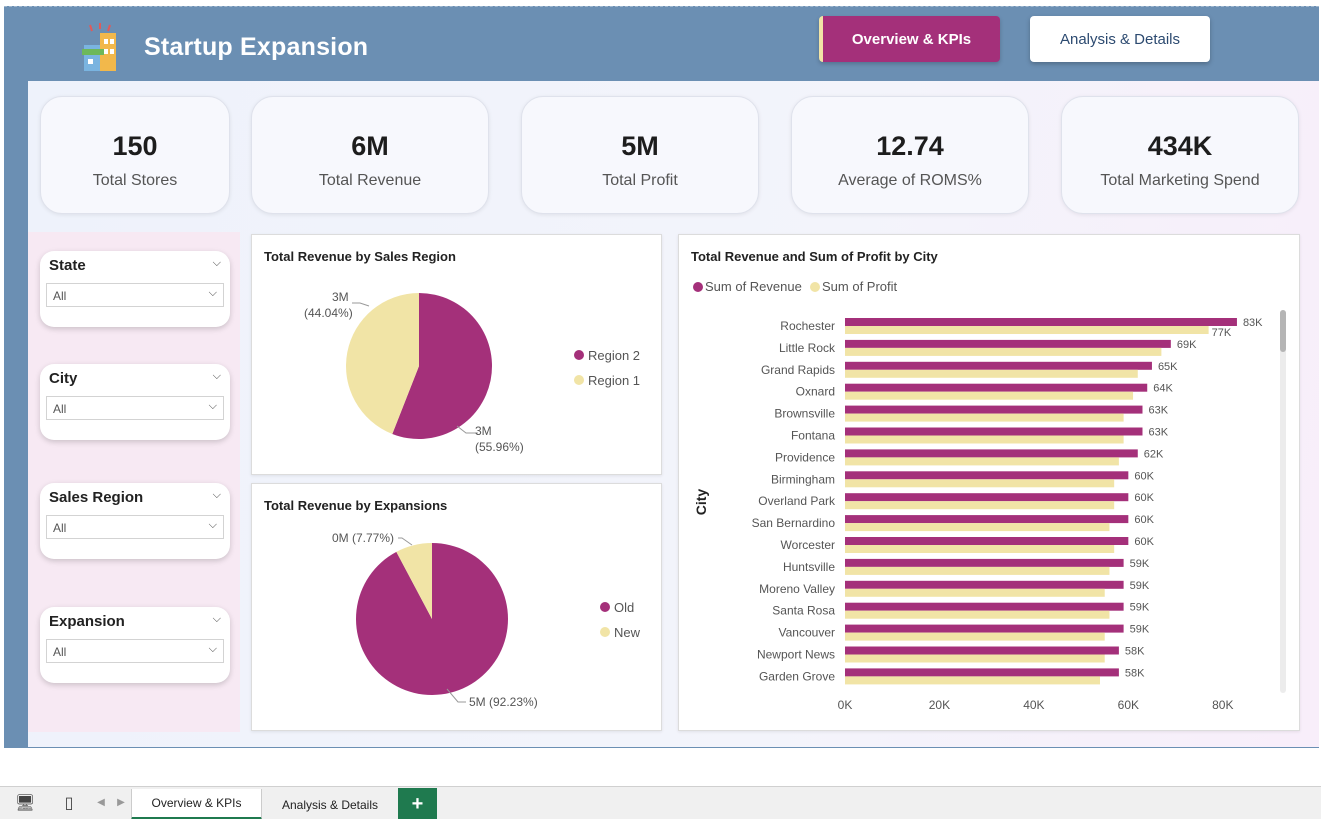  Describe the element at coordinates (135, 408) in the screenshot. I see `city-dropdown: All ⌵` at that location.